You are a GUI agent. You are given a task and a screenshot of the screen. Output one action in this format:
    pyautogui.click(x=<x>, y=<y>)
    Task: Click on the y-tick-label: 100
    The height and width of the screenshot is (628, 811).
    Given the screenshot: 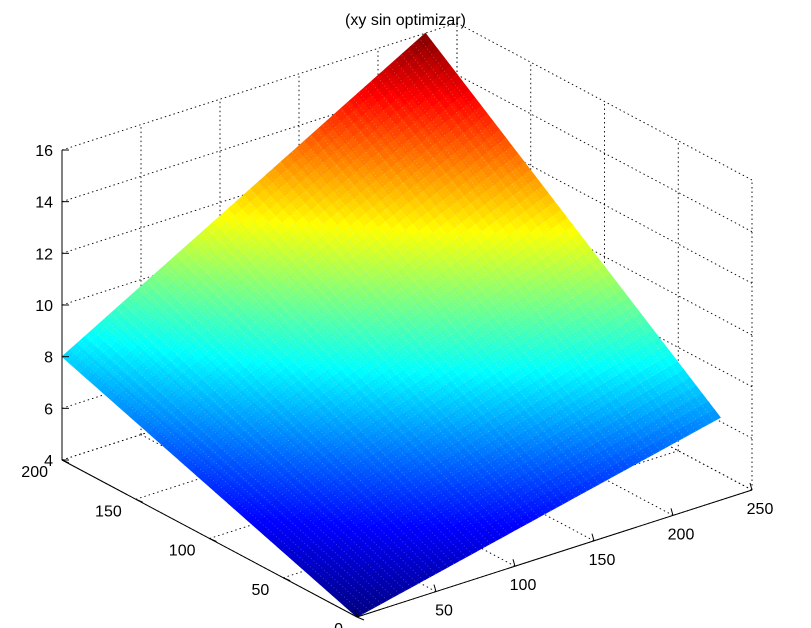 What is the action you would take?
    pyautogui.click(x=182, y=551)
    